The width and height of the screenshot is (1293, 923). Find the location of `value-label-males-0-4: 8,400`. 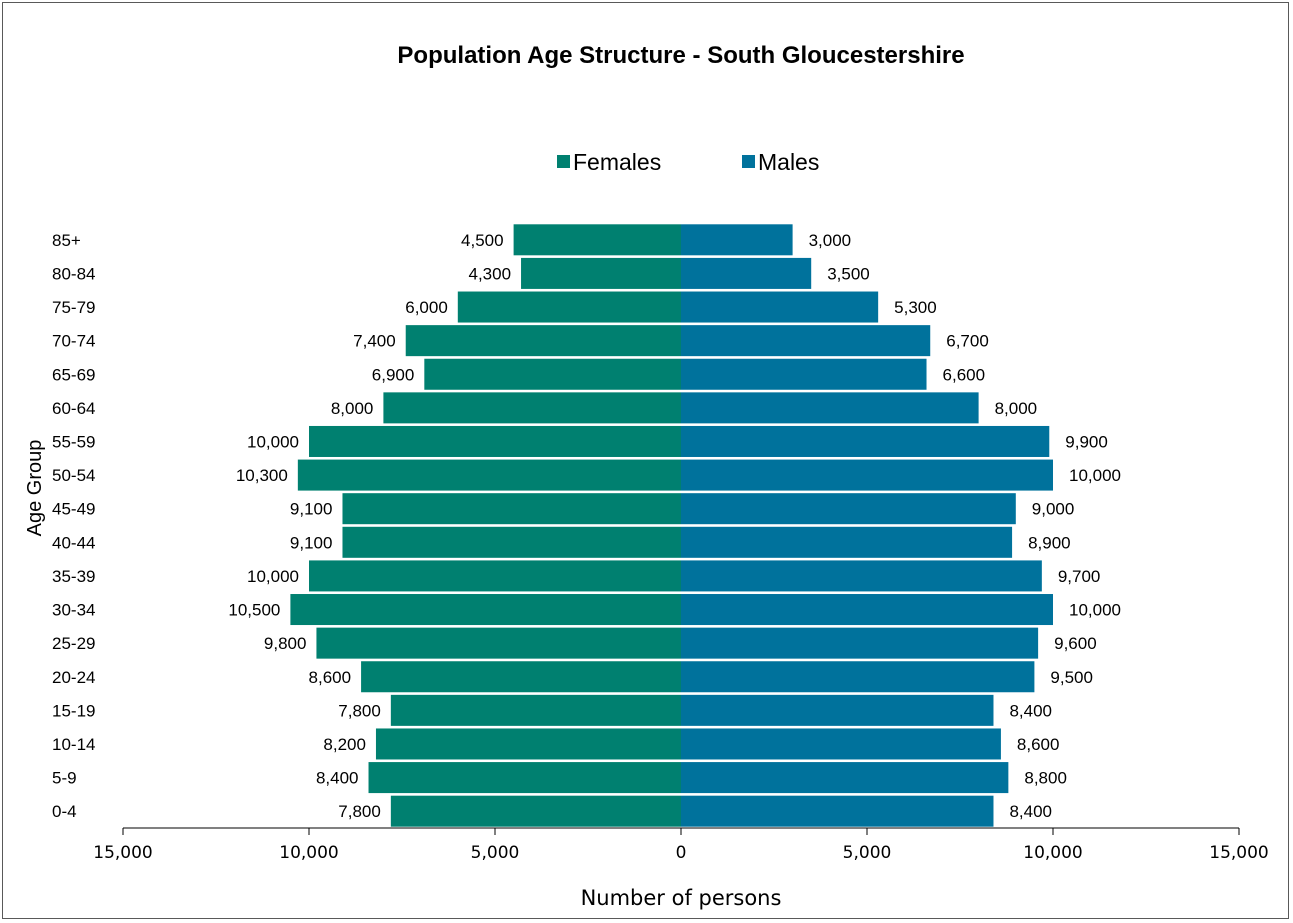

value-label-males-0-4: 8,400 is located at coordinates (1030, 811).